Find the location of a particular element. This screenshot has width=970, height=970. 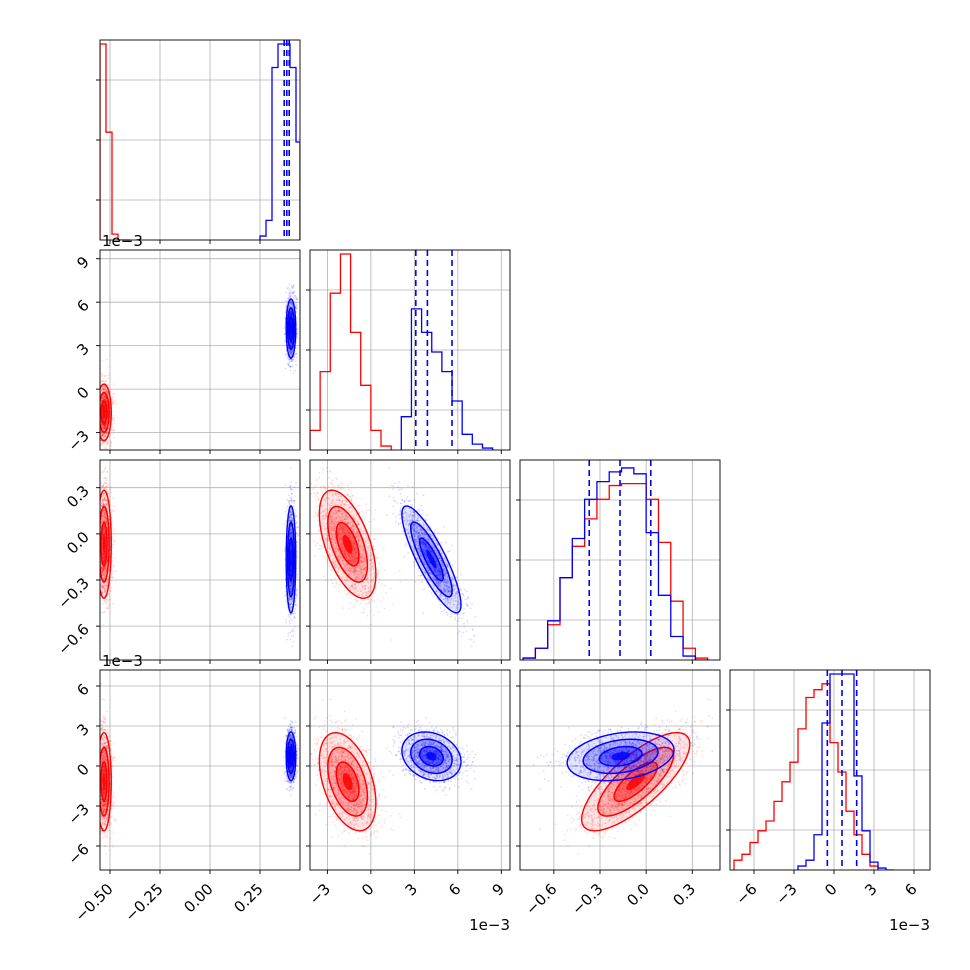

histogram-blue is located at coordinates (279, 141).